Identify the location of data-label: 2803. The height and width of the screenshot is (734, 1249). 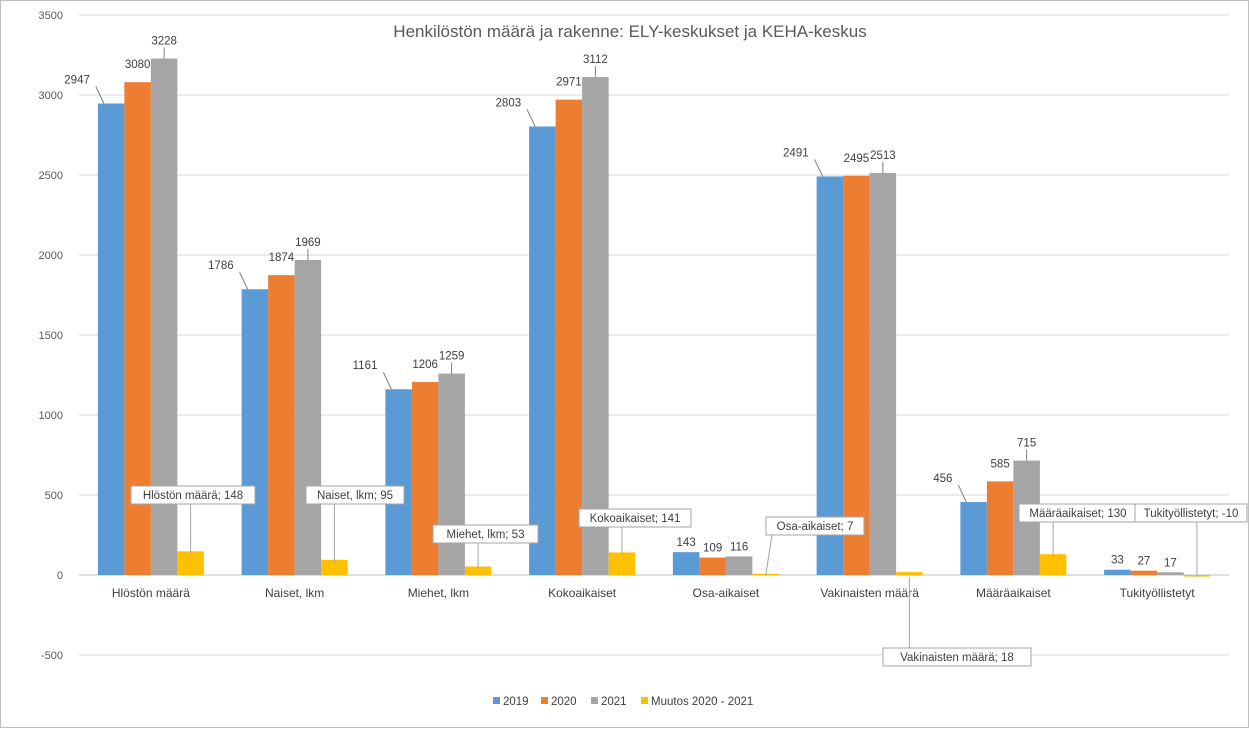
(509, 104).